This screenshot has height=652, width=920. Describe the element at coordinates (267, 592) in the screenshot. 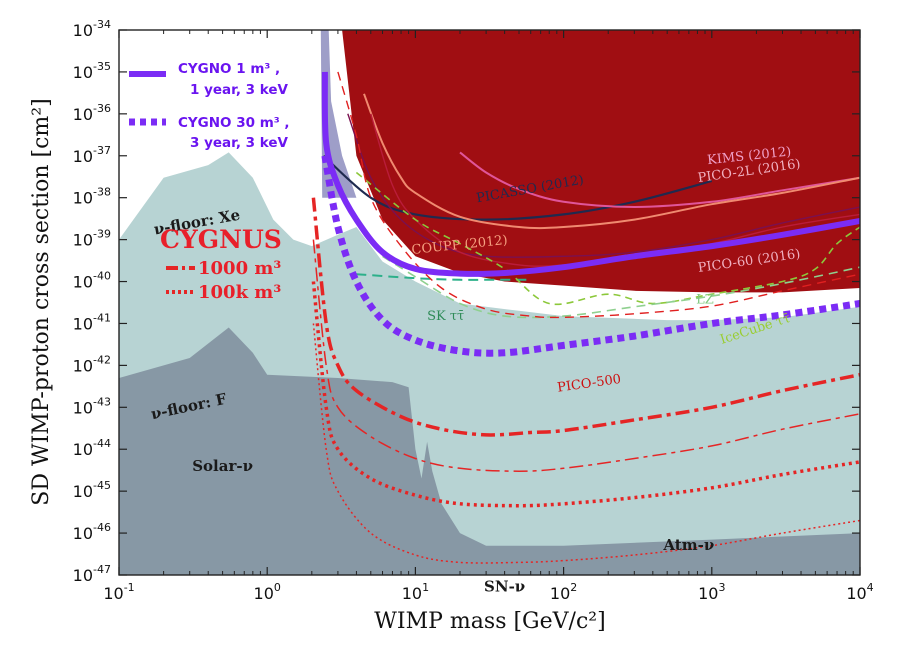

I see `x-tick-label: 10⁰` at that location.